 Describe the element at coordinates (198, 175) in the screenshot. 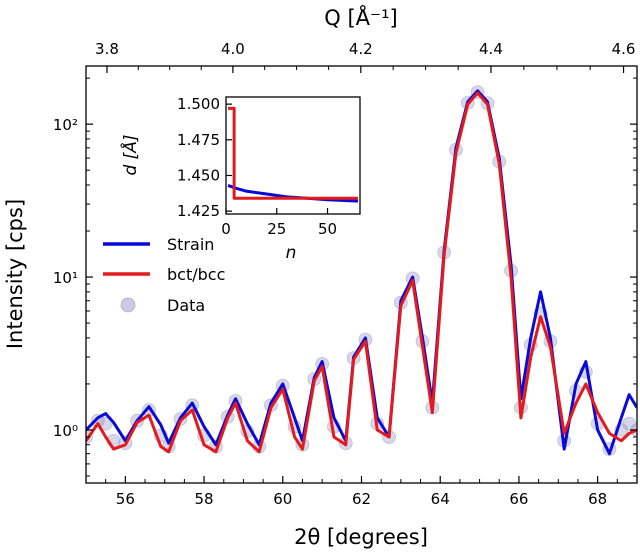

I see `inset-y-tick-label: 1.450` at that location.